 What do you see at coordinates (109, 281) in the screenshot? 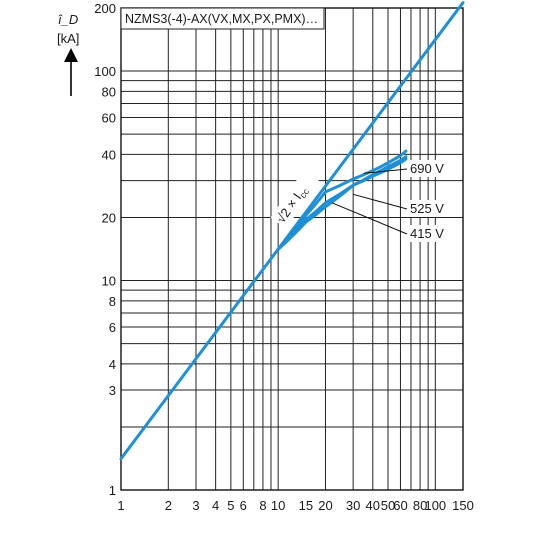
I see `y-tick-label: 10` at bounding box center [109, 281].